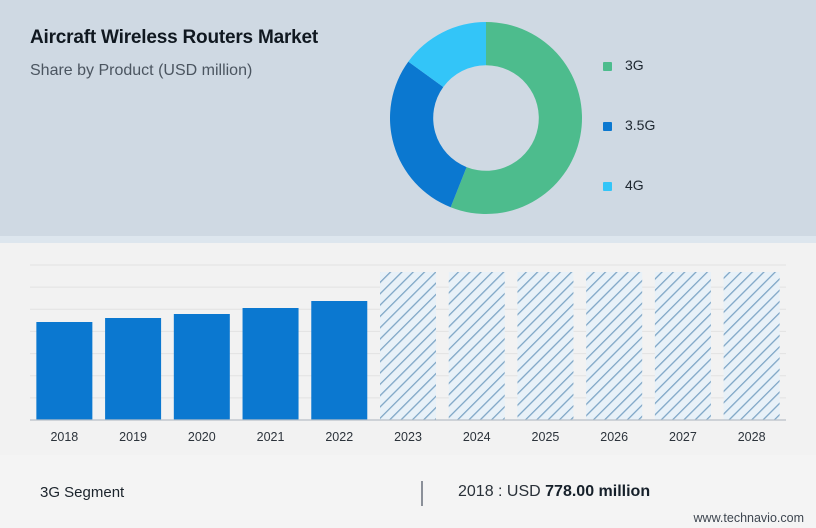 This screenshot has width=816, height=528. What do you see at coordinates (751, 437) in the screenshot?
I see `x-axis-label-2028: 2028` at bounding box center [751, 437].